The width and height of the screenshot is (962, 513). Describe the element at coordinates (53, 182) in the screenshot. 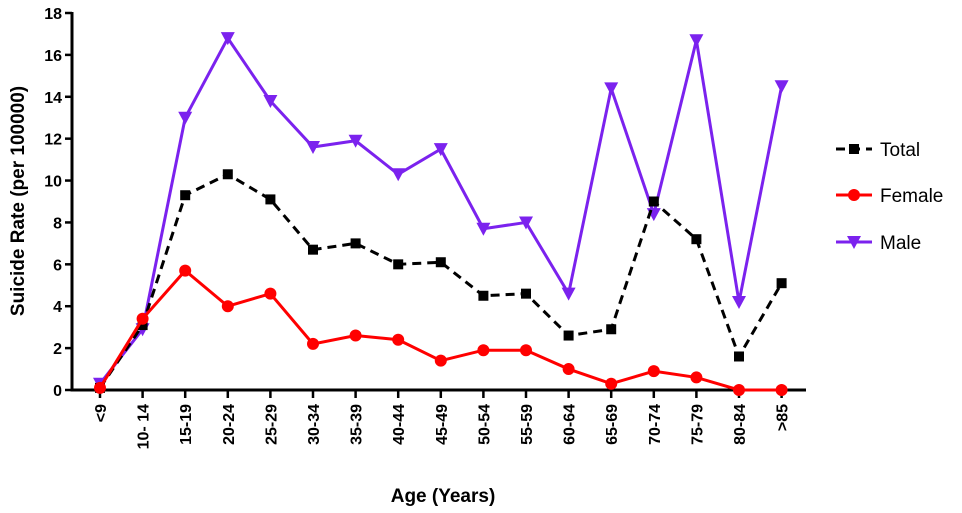

I see `y-tick-label: 10` at that location.